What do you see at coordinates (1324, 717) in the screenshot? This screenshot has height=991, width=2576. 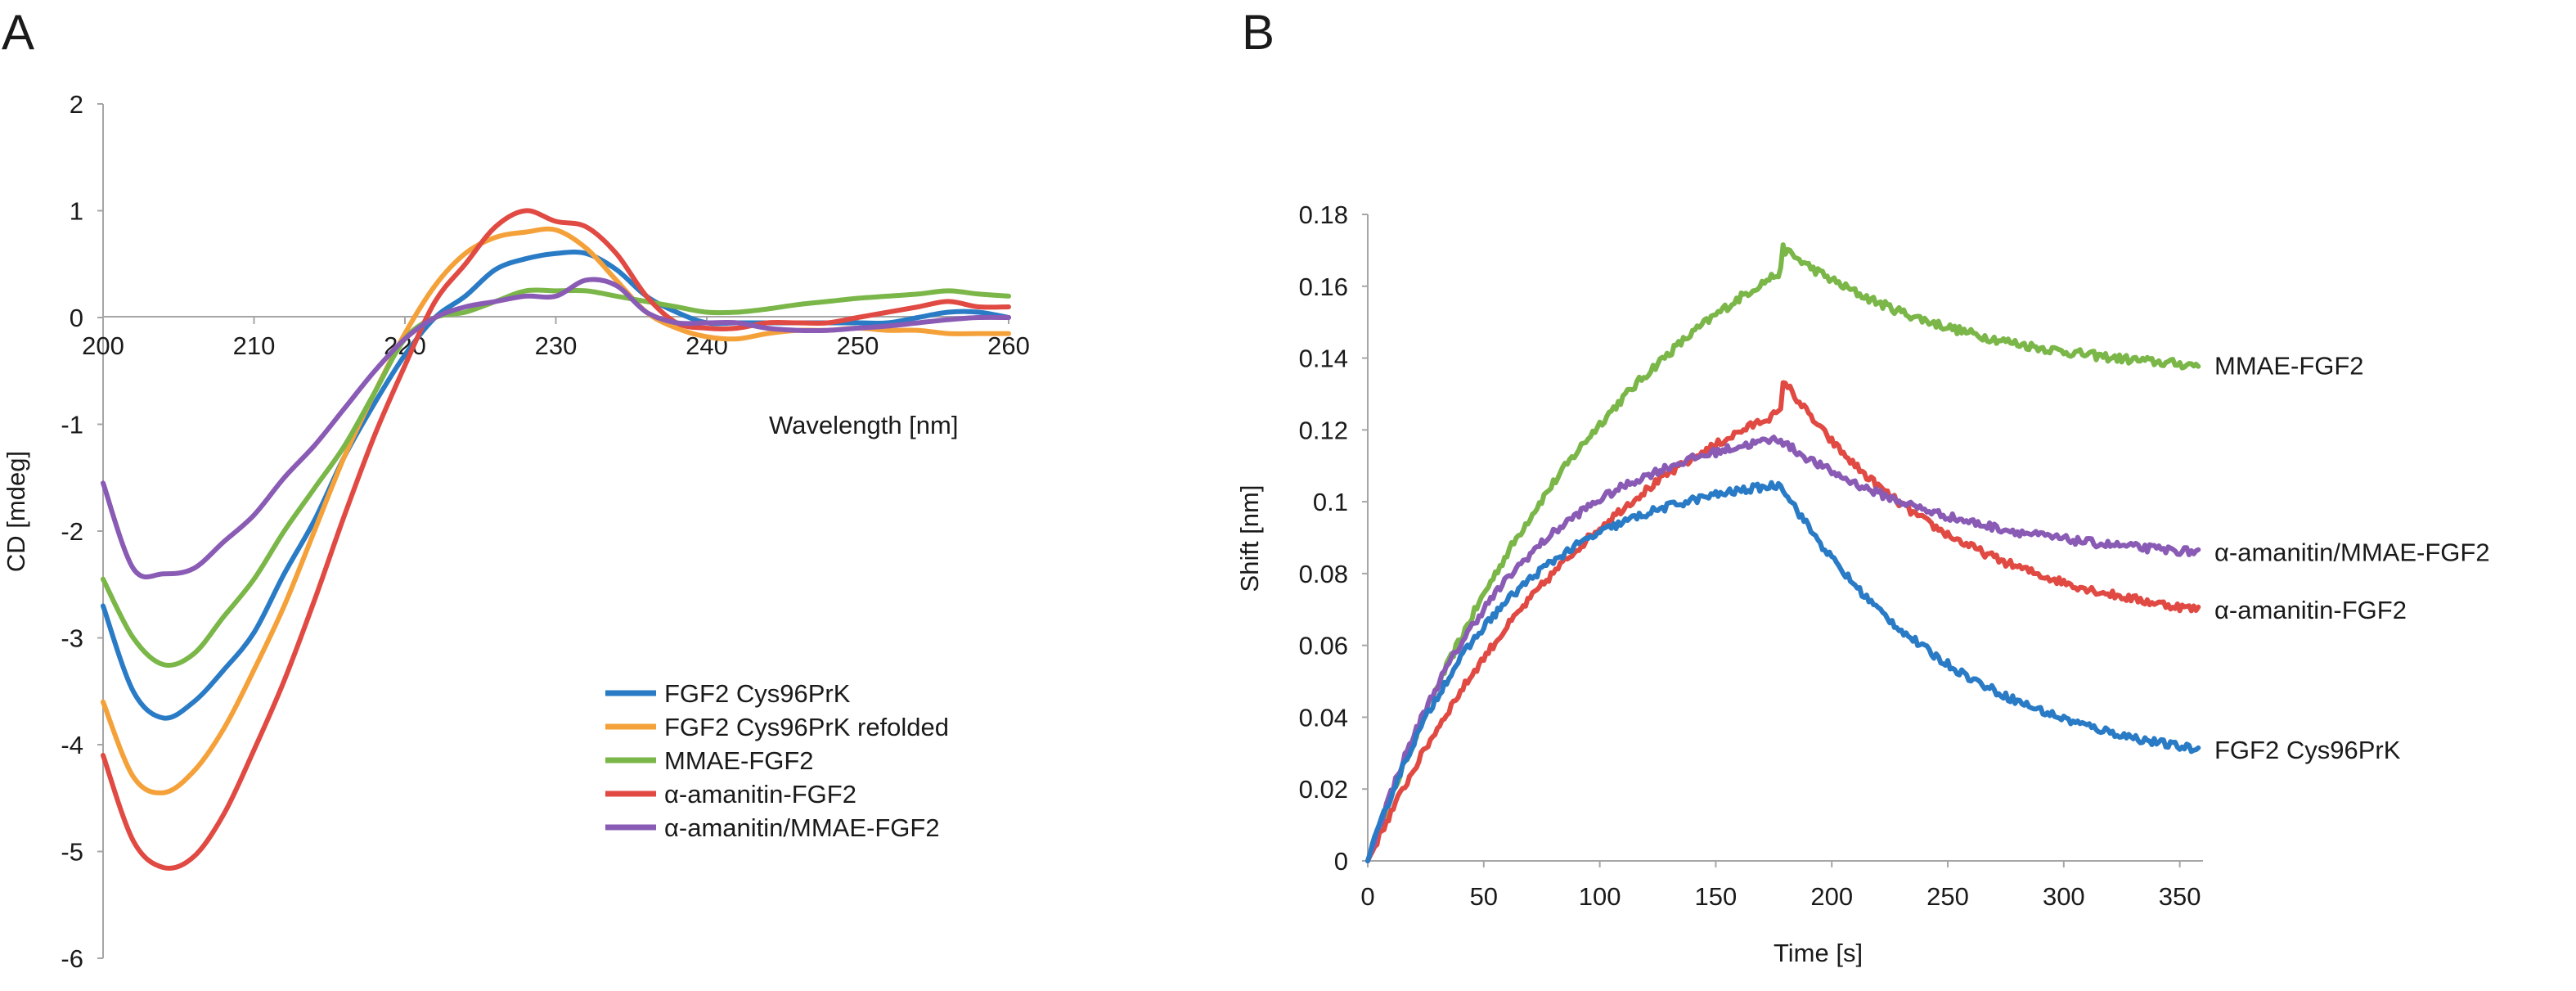 I see `panel-b-y-tick-label: 0.04` at bounding box center [1324, 717].